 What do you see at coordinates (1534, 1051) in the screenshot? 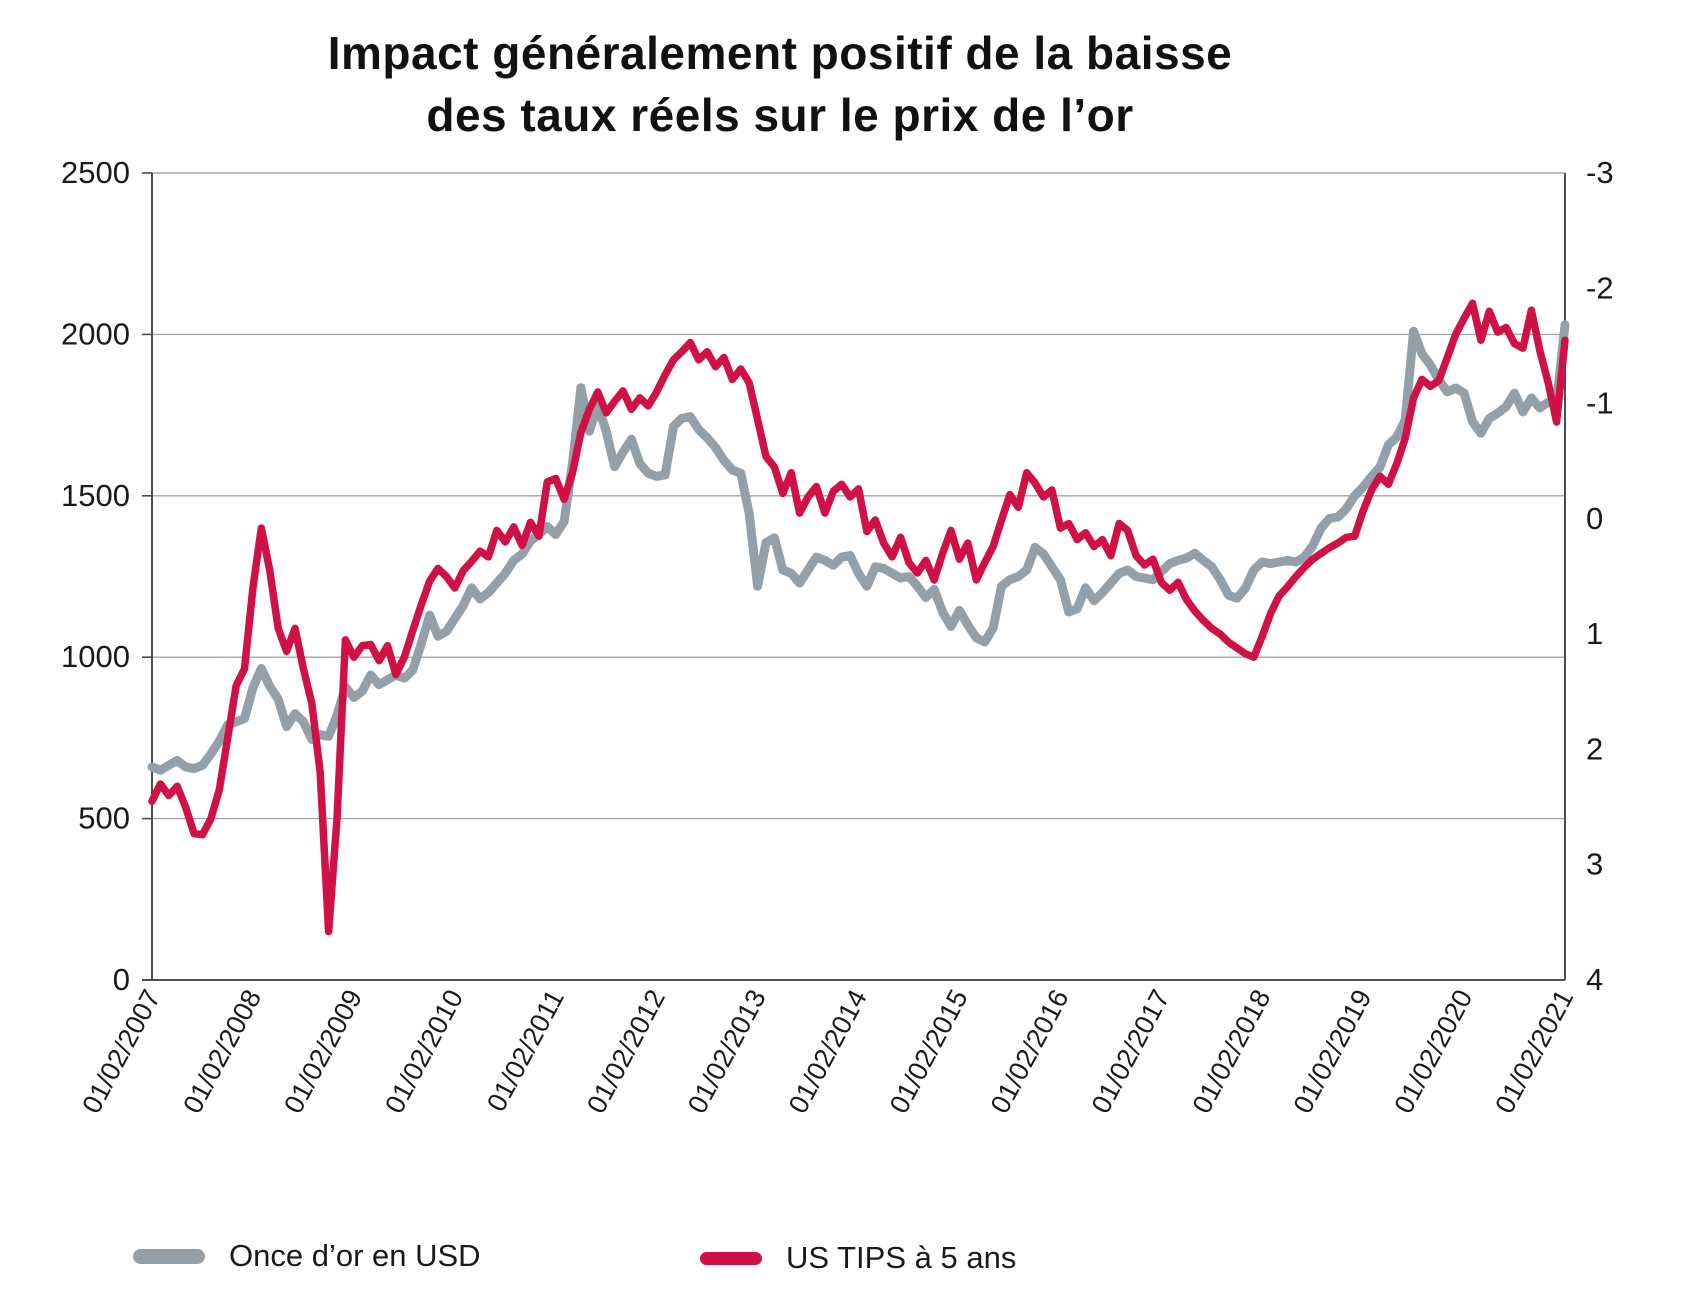
I see `x-tick-label-2021: 01/02/2021` at bounding box center [1534, 1051].